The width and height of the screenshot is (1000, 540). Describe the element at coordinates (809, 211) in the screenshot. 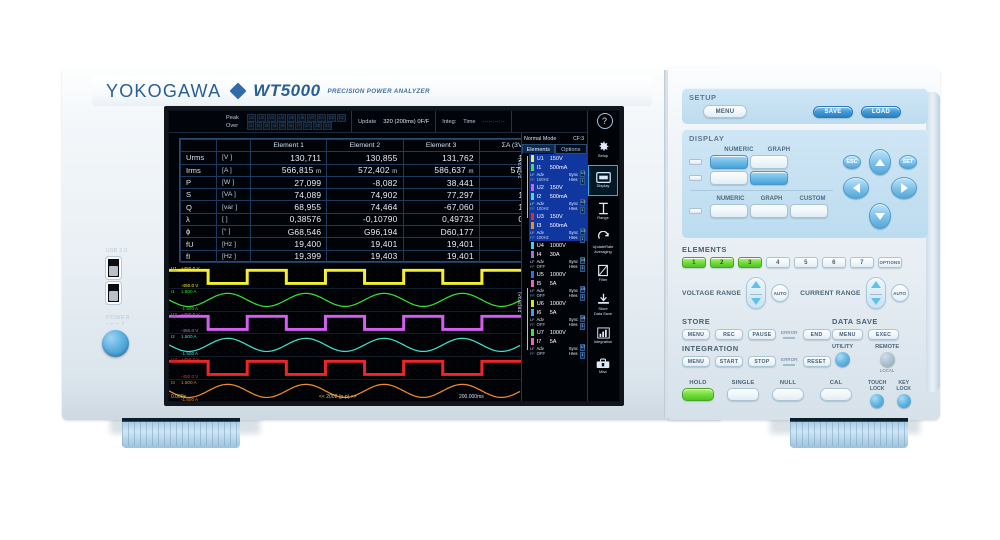

I see `display-custom-button` at that location.